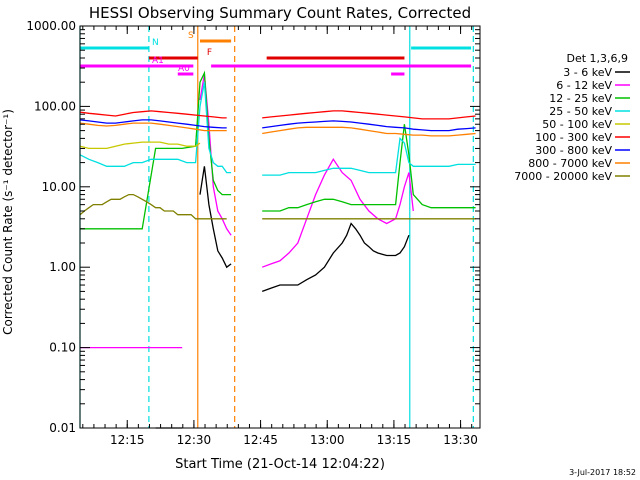 This screenshot has height=480, width=640. I want to click on timestamp: 3-Jul-2017 18:52, so click(602, 472).